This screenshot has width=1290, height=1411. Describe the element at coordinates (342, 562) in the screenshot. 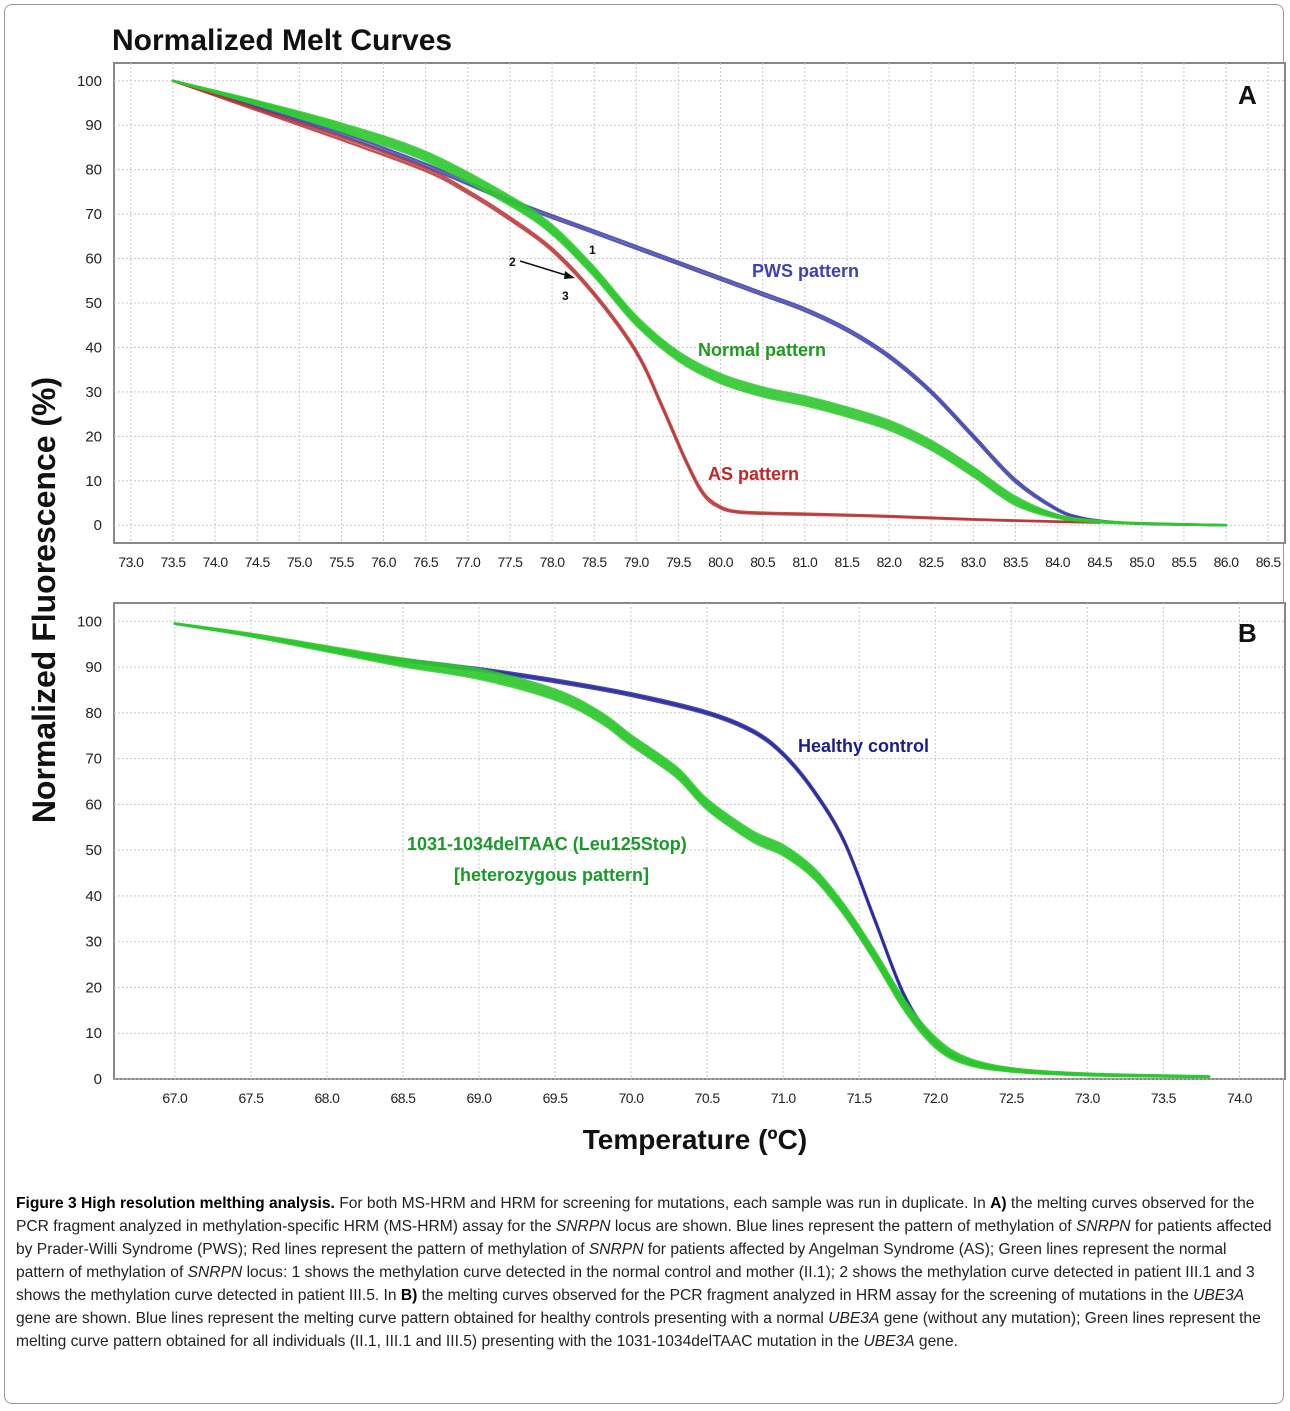

I see `x-tick-label: 75.5` at that location.